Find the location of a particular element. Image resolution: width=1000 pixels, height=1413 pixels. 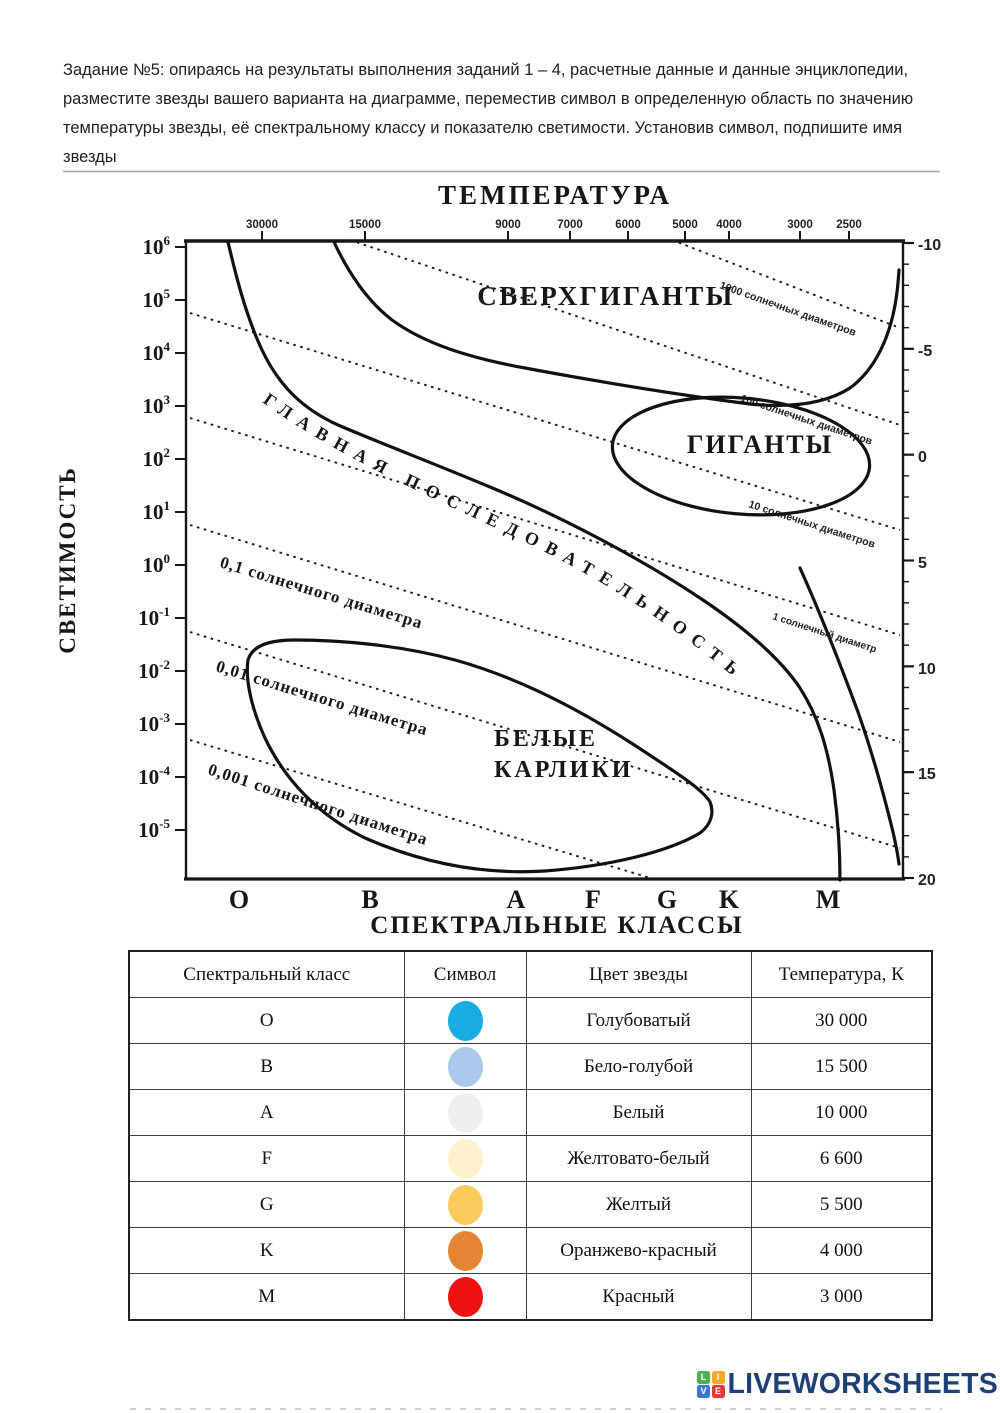

iso-line-0.01d is located at coordinates (545, 740).